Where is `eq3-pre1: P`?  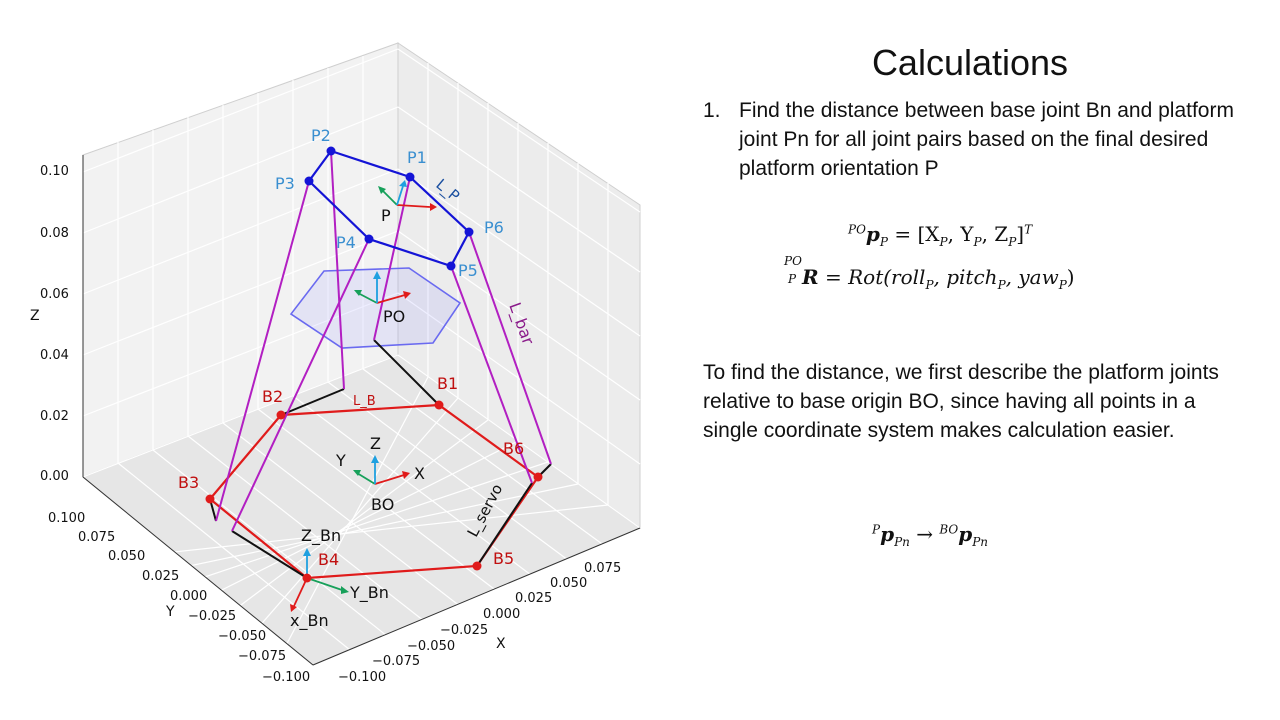 eq3-pre1: P is located at coordinates (876, 529).